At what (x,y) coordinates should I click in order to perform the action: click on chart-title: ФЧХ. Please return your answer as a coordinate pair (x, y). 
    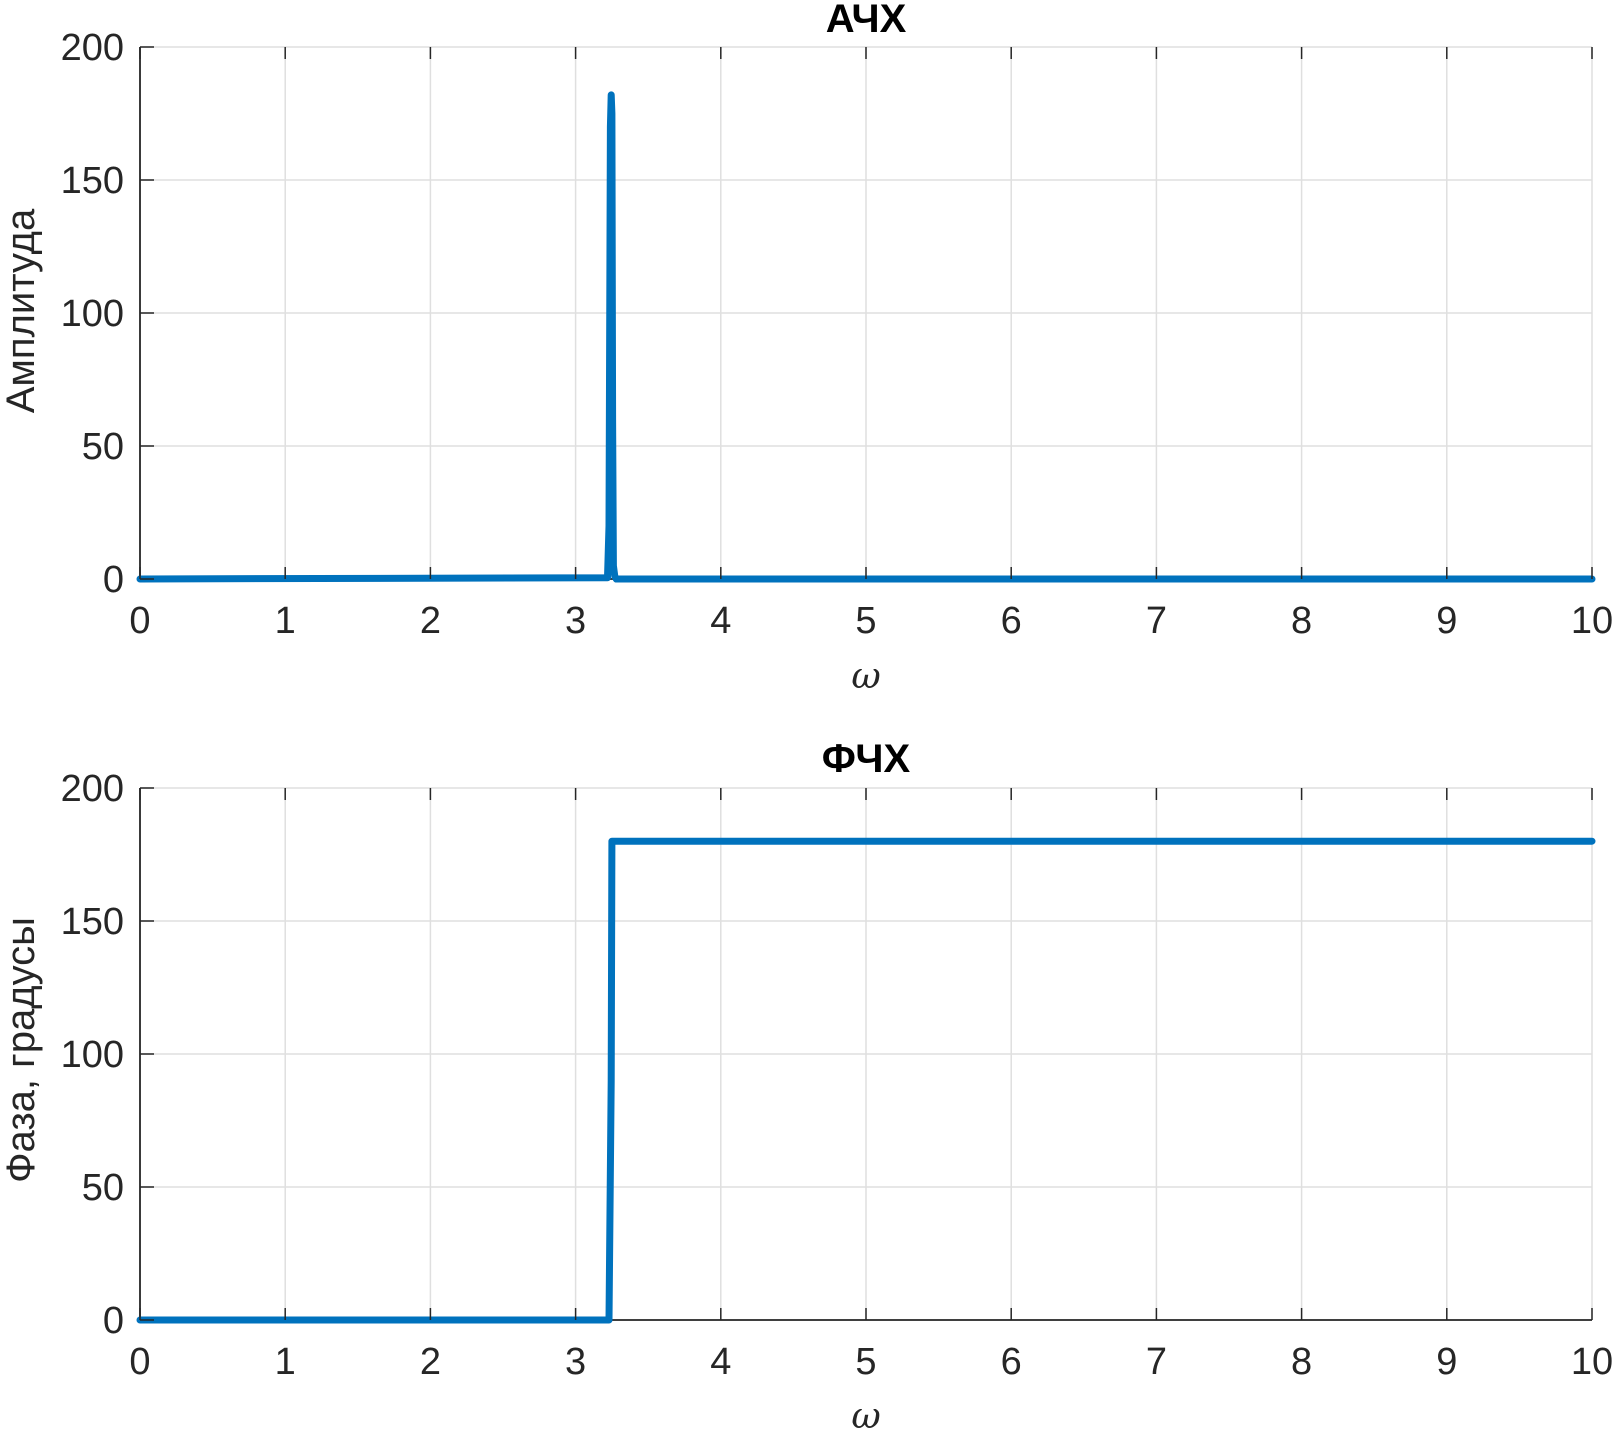
    Looking at the image, I should click on (866, 759).